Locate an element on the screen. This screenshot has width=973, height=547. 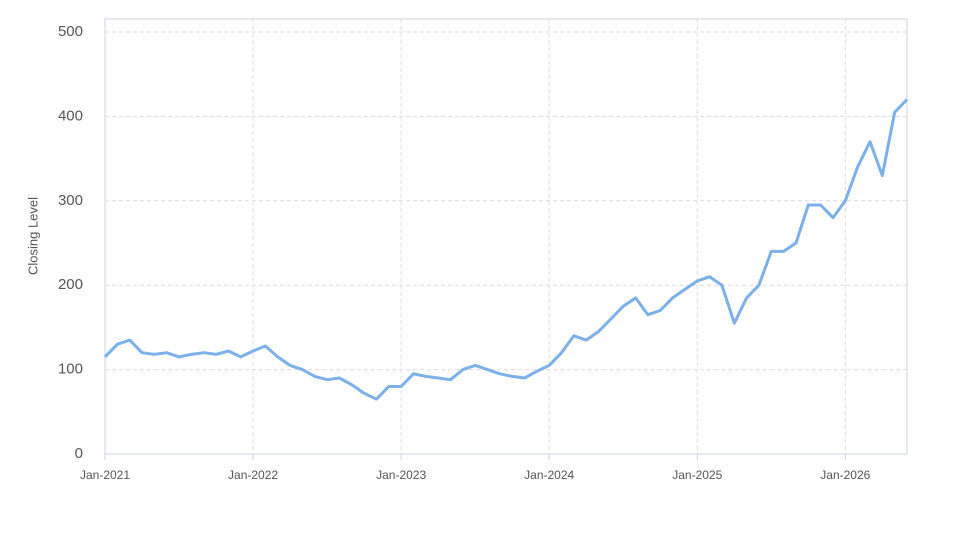
x-tick-label: Jan-2025 is located at coordinates (697, 475).